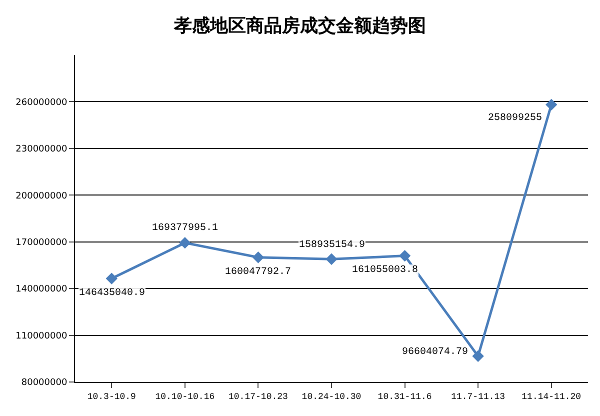  I want to click on x-tick-label: 10.17-10.23, so click(258, 397).